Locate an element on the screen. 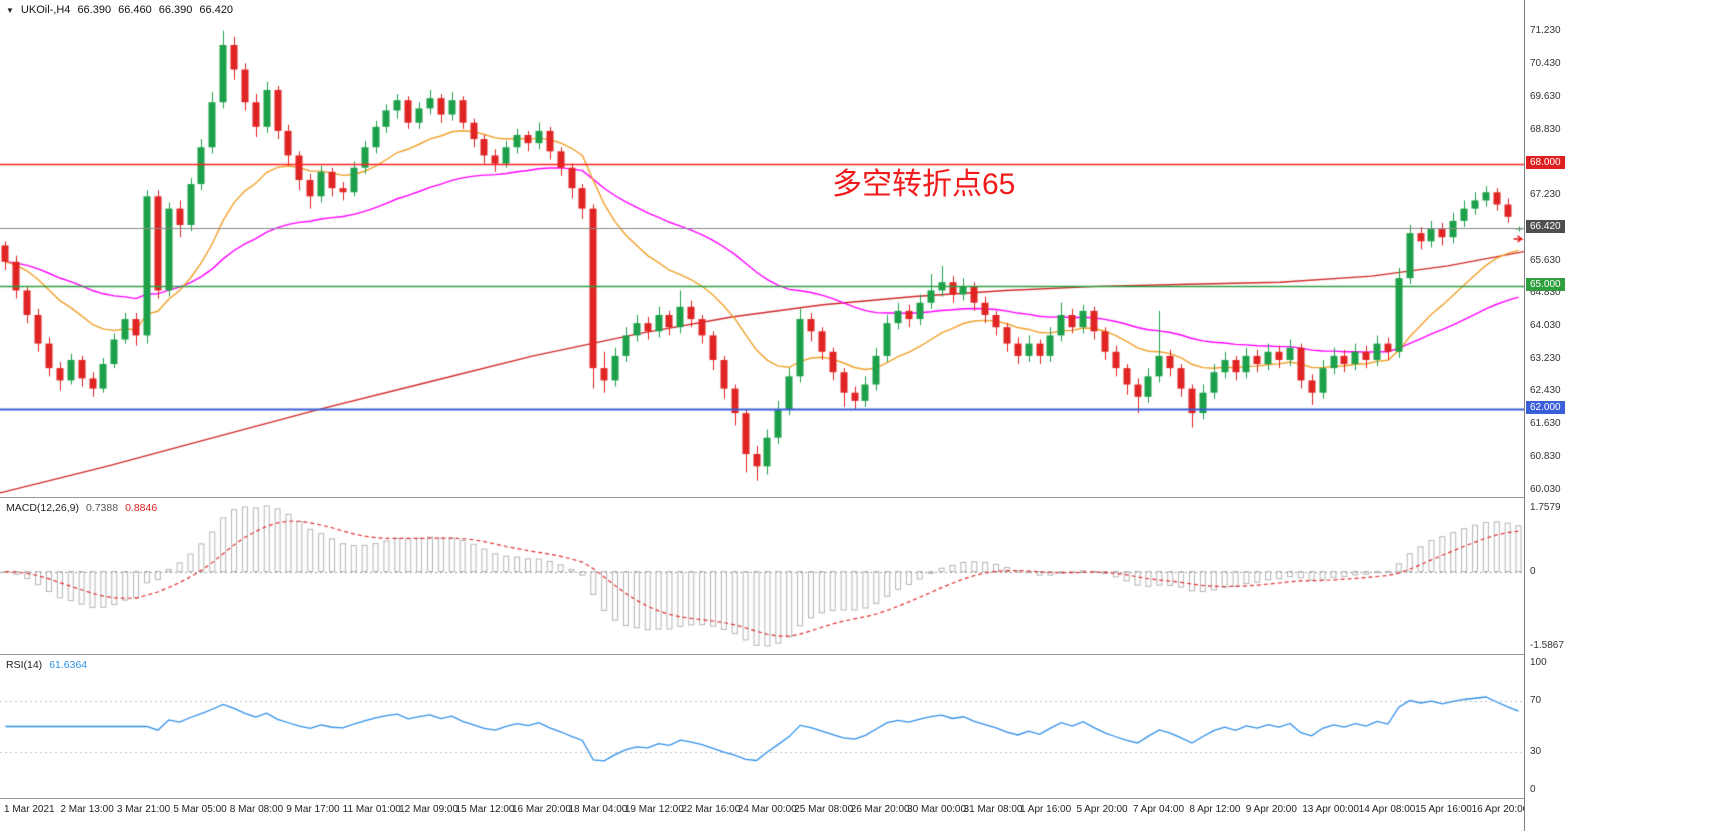 The width and height of the screenshot is (1729, 831). time-tick-label: 1 Mar 2021 is located at coordinates (29, 809).